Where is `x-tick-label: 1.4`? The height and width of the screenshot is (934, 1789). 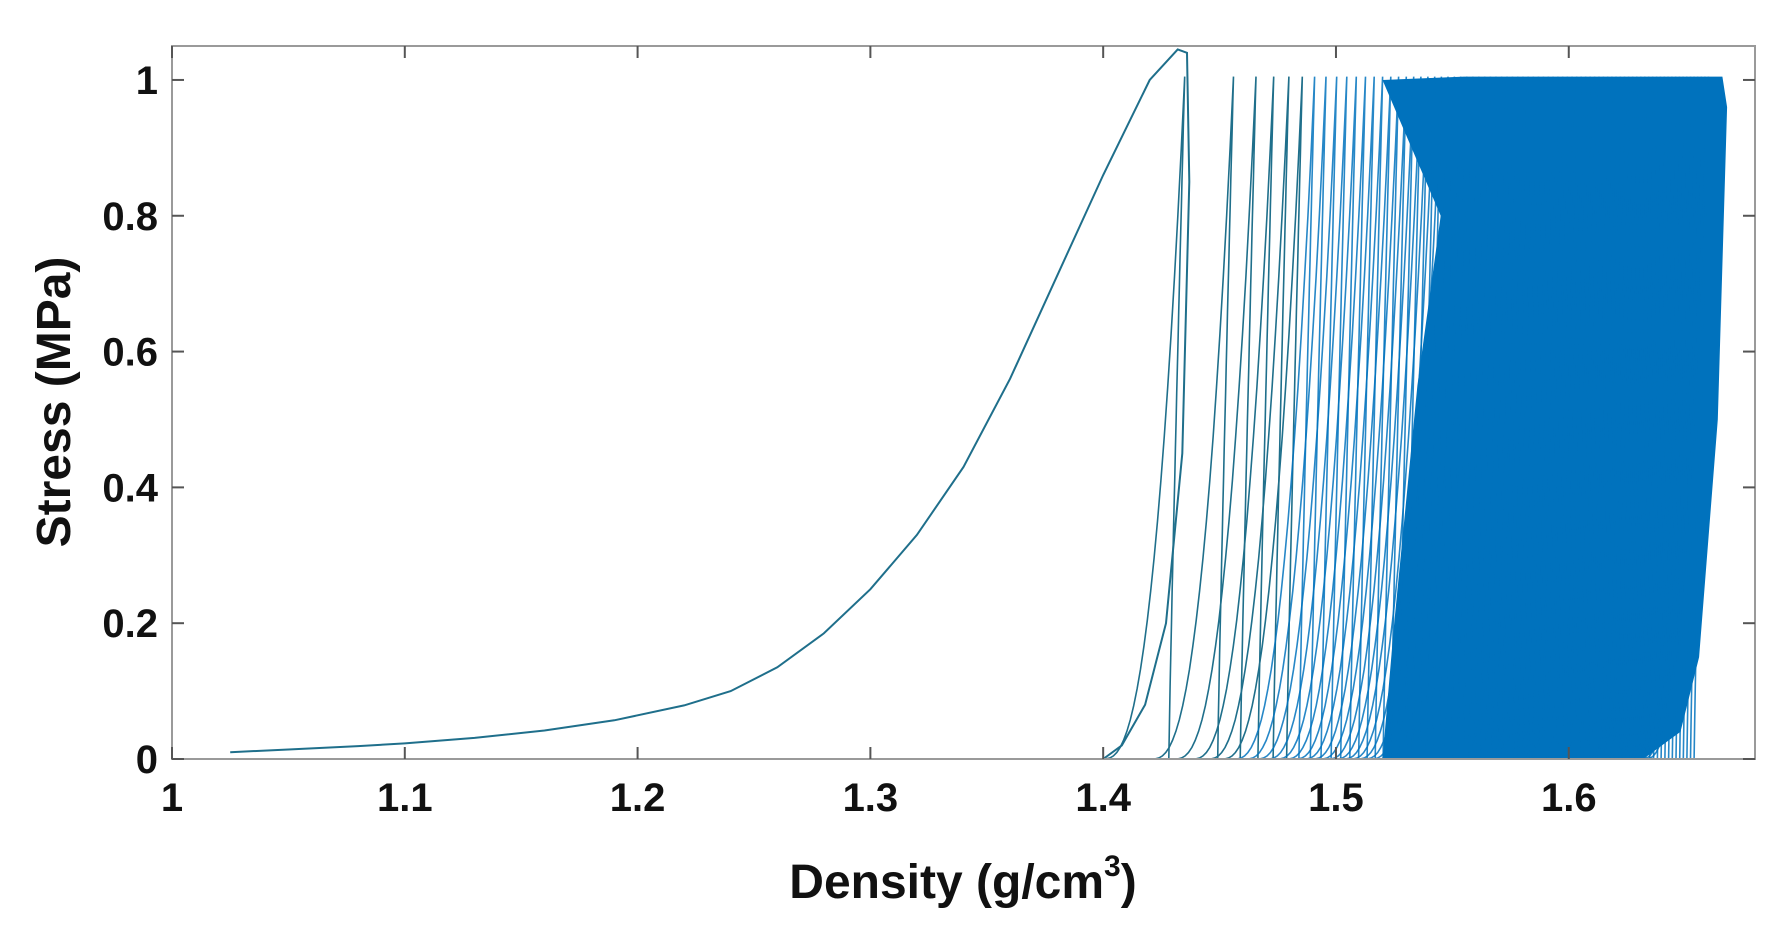
x-tick-label: 1.4 is located at coordinates (1103, 798).